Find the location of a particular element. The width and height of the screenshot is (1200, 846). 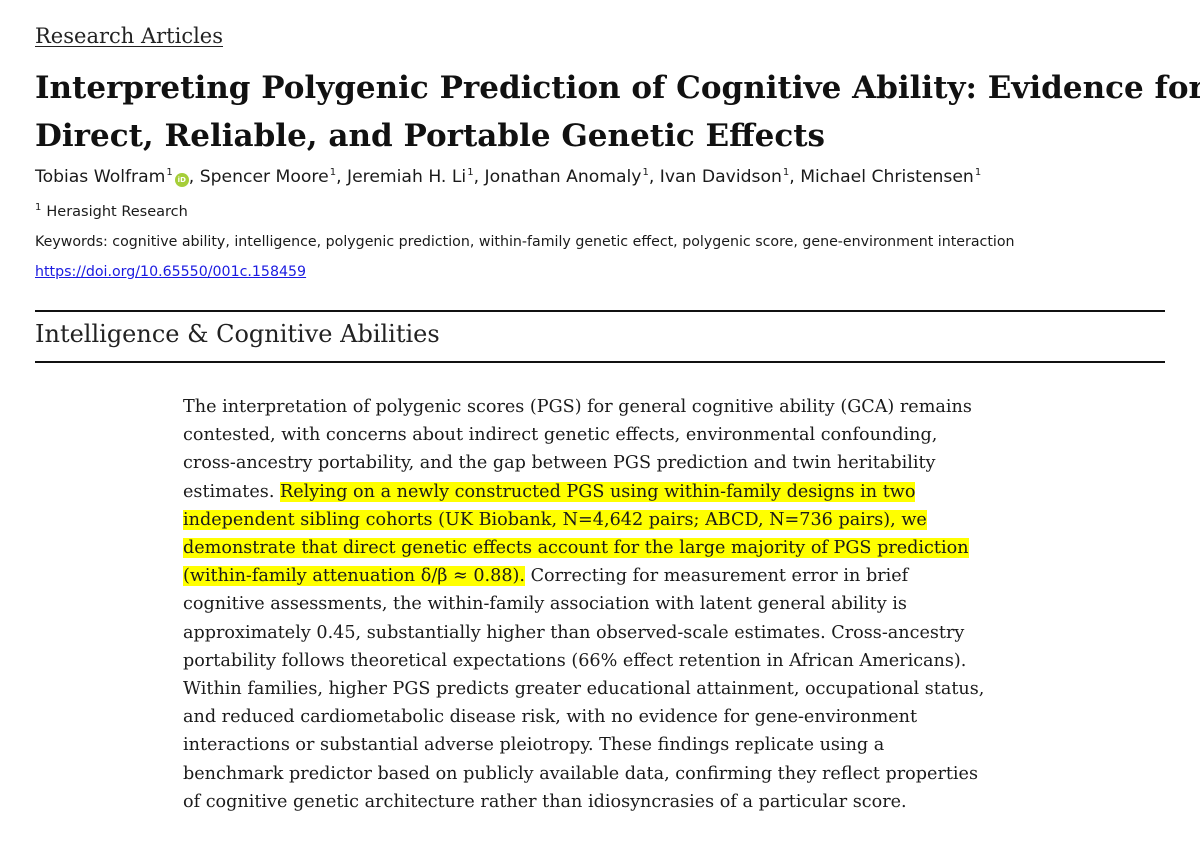

author-name: Ivan Davidson is located at coordinates (720, 177).